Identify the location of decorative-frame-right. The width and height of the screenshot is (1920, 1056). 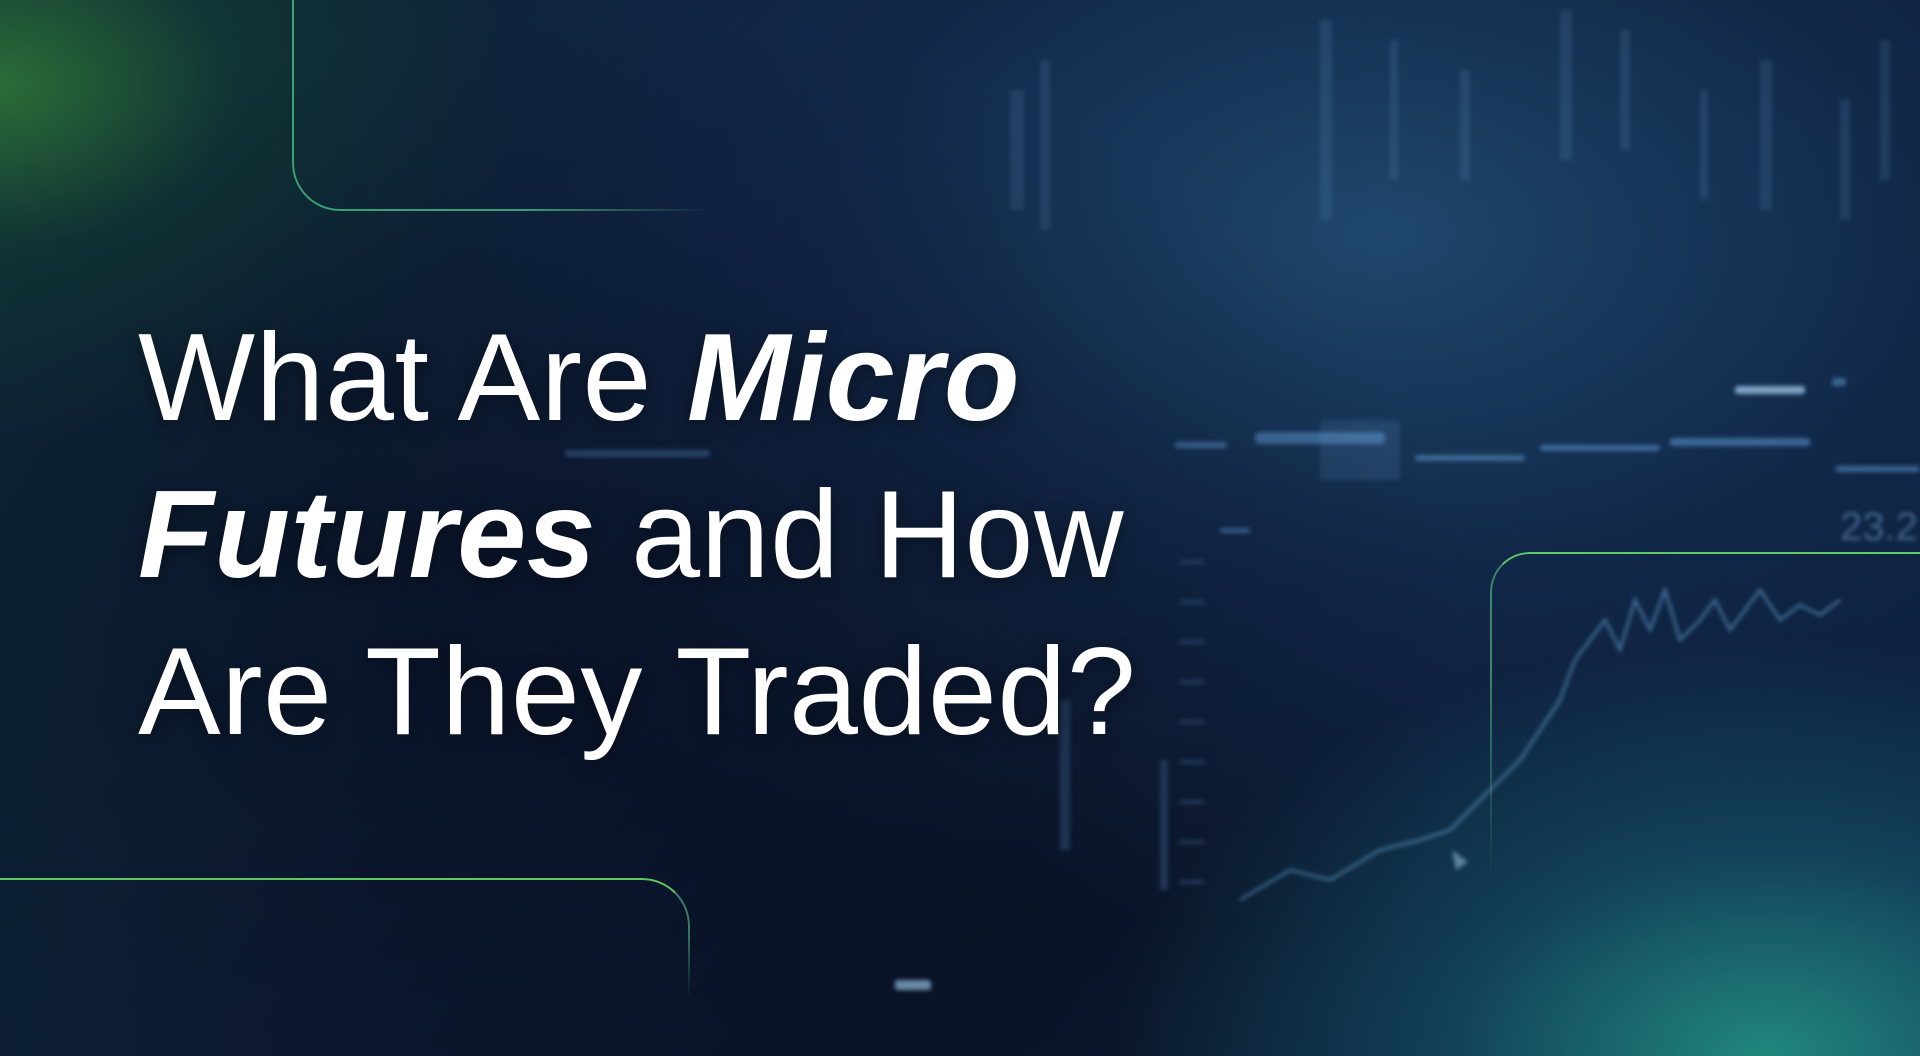
(1705, 717).